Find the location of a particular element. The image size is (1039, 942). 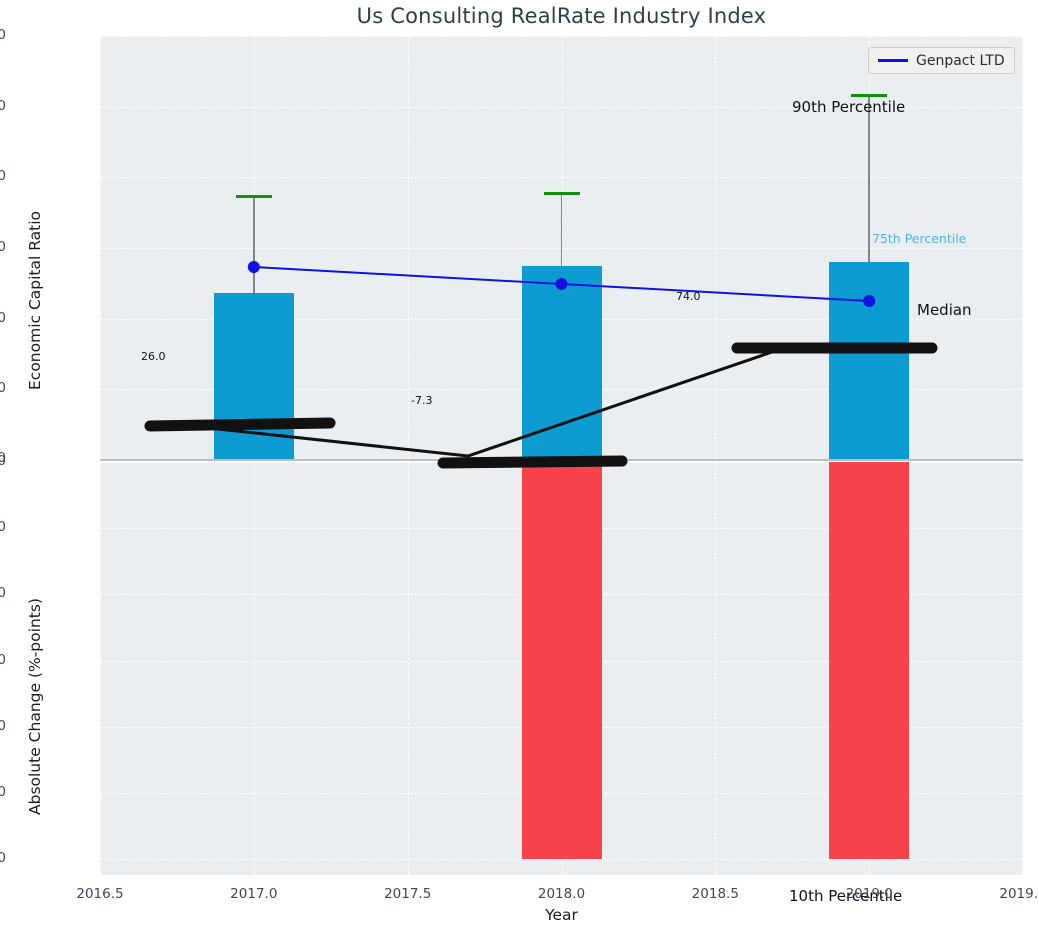

annotation-75th-percentile: 75th Percentile is located at coordinates (919, 238).